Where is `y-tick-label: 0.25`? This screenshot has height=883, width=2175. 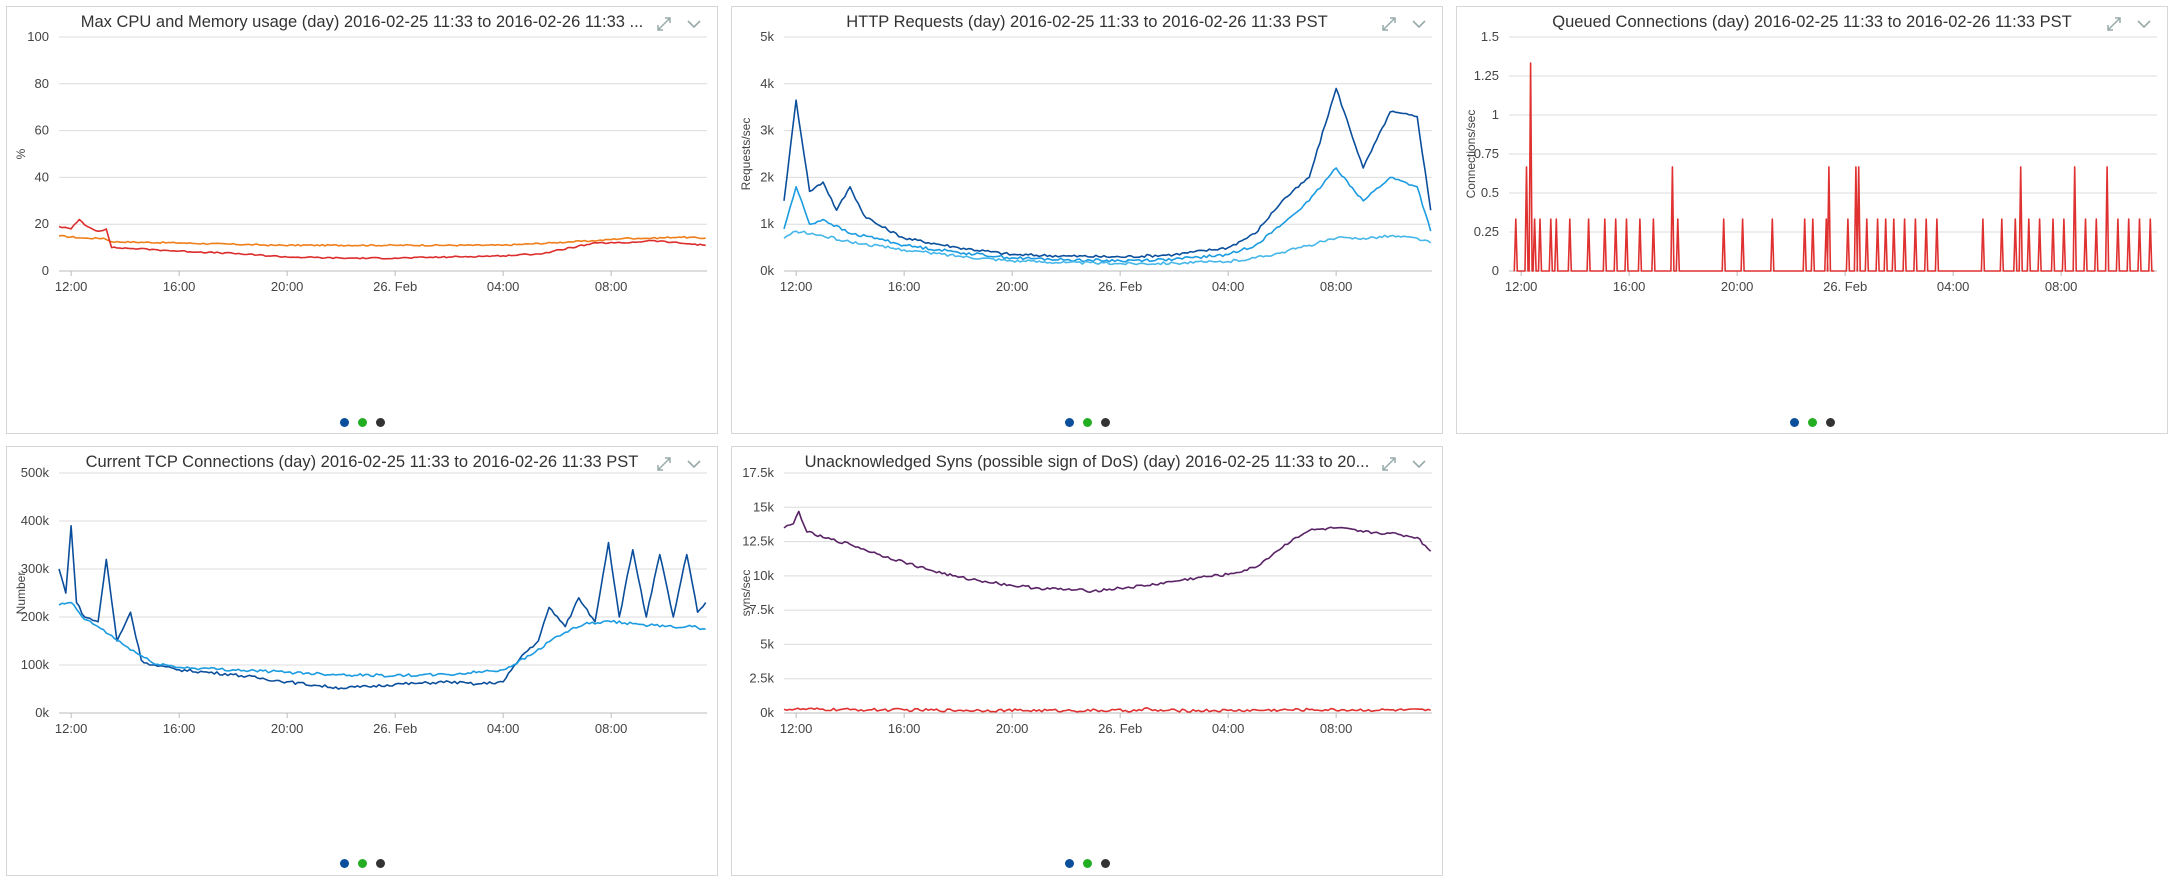
y-tick-label: 0.25 is located at coordinates (1486, 231).